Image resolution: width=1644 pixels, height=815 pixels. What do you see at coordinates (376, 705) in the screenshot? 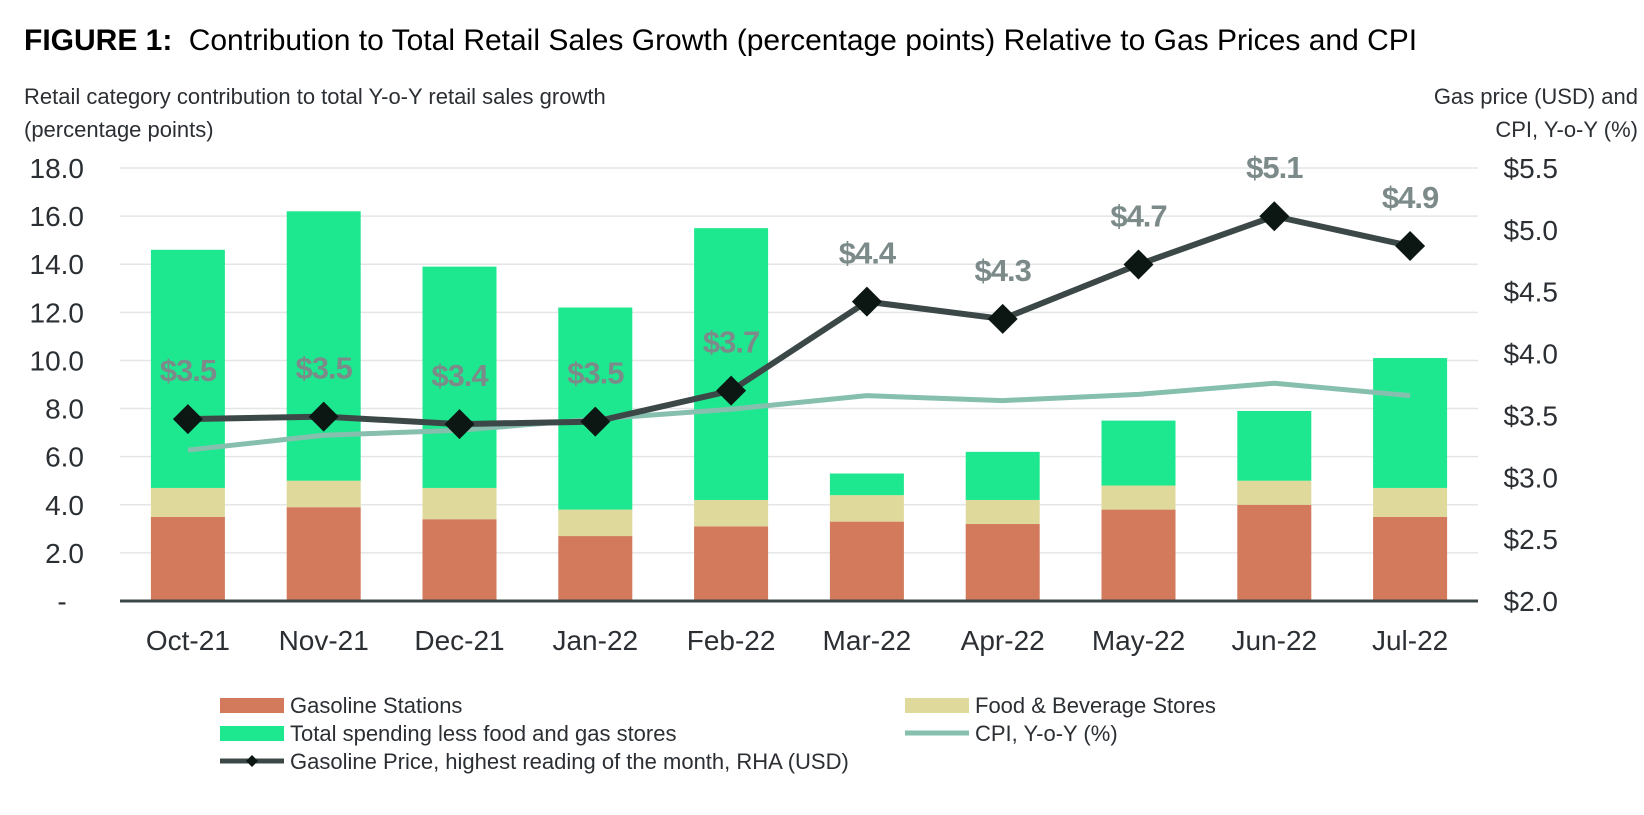
I see `legend-label: Gasoline Stations` at bounding box center [376, 705].